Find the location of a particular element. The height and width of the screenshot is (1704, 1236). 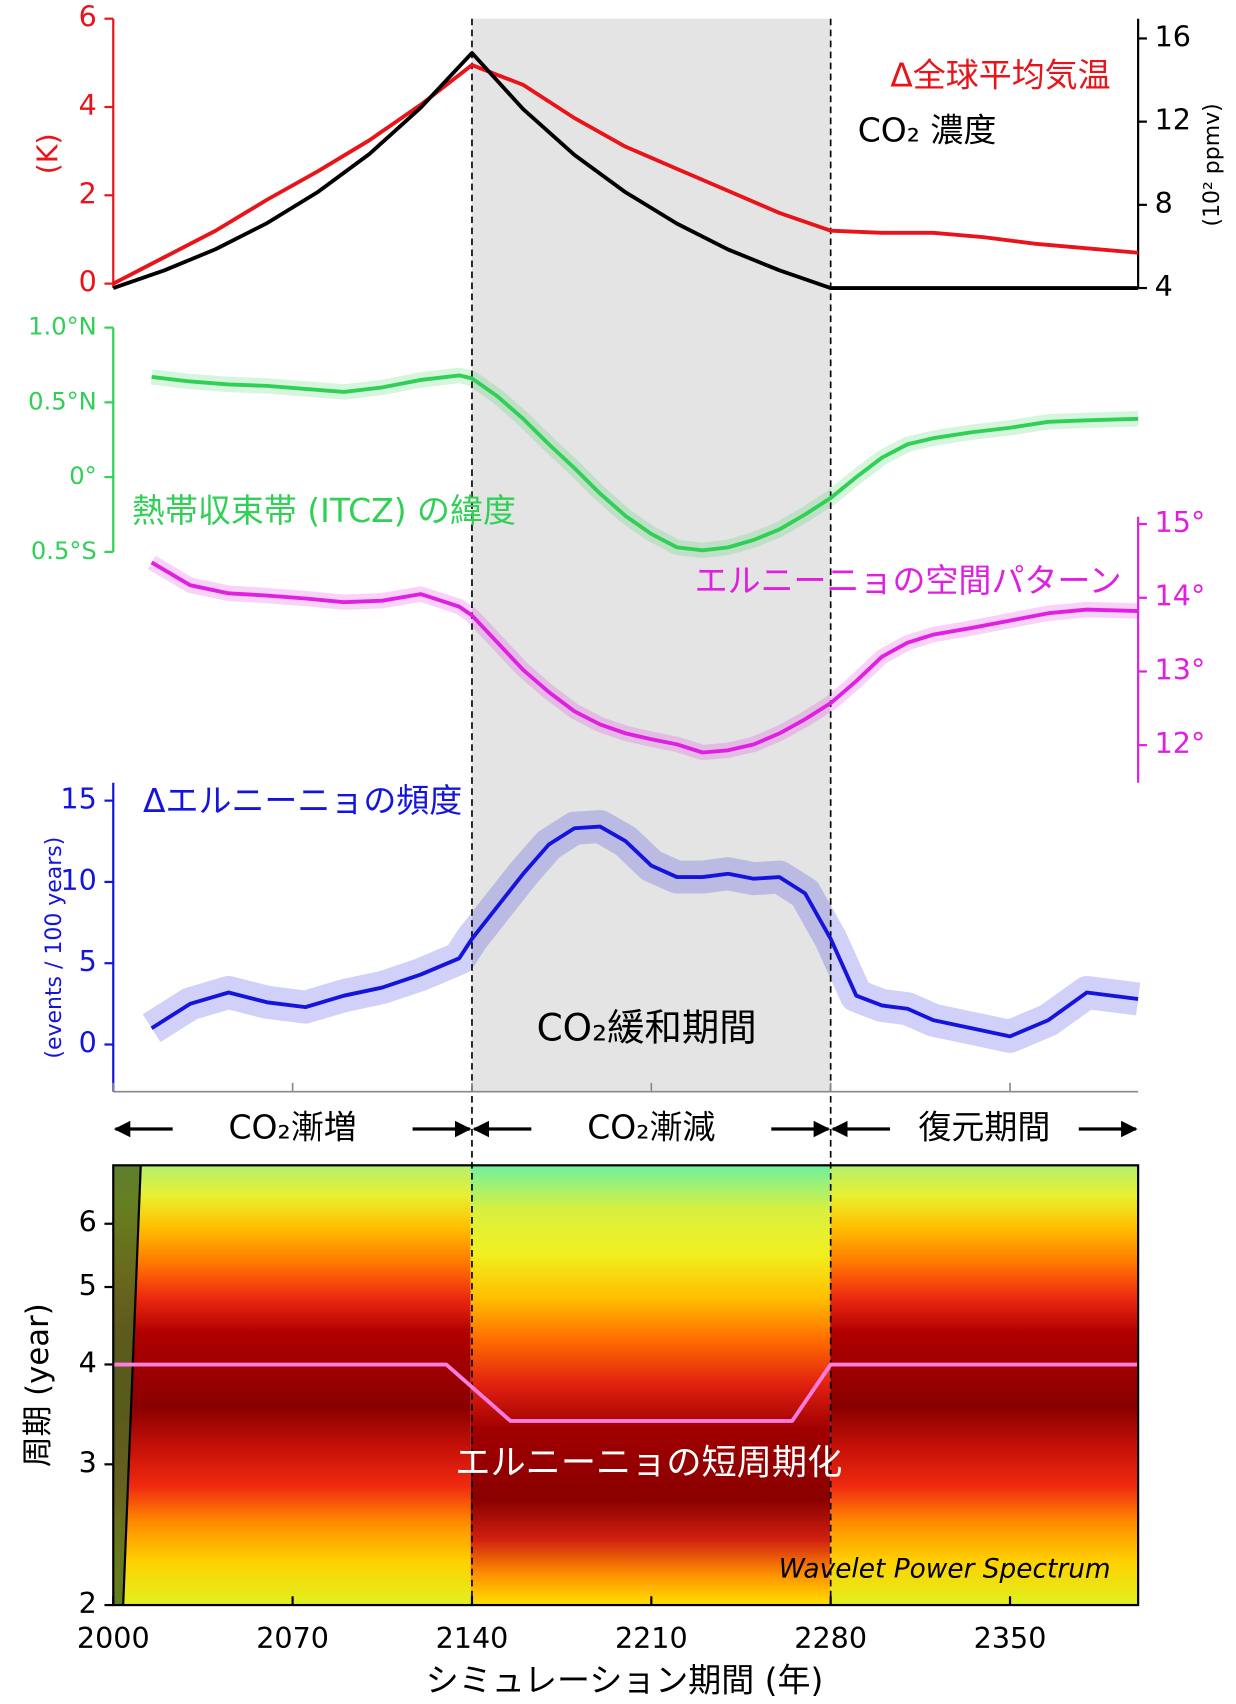

y-tick-label: 0.5°N is located at coordinates (62, 401).